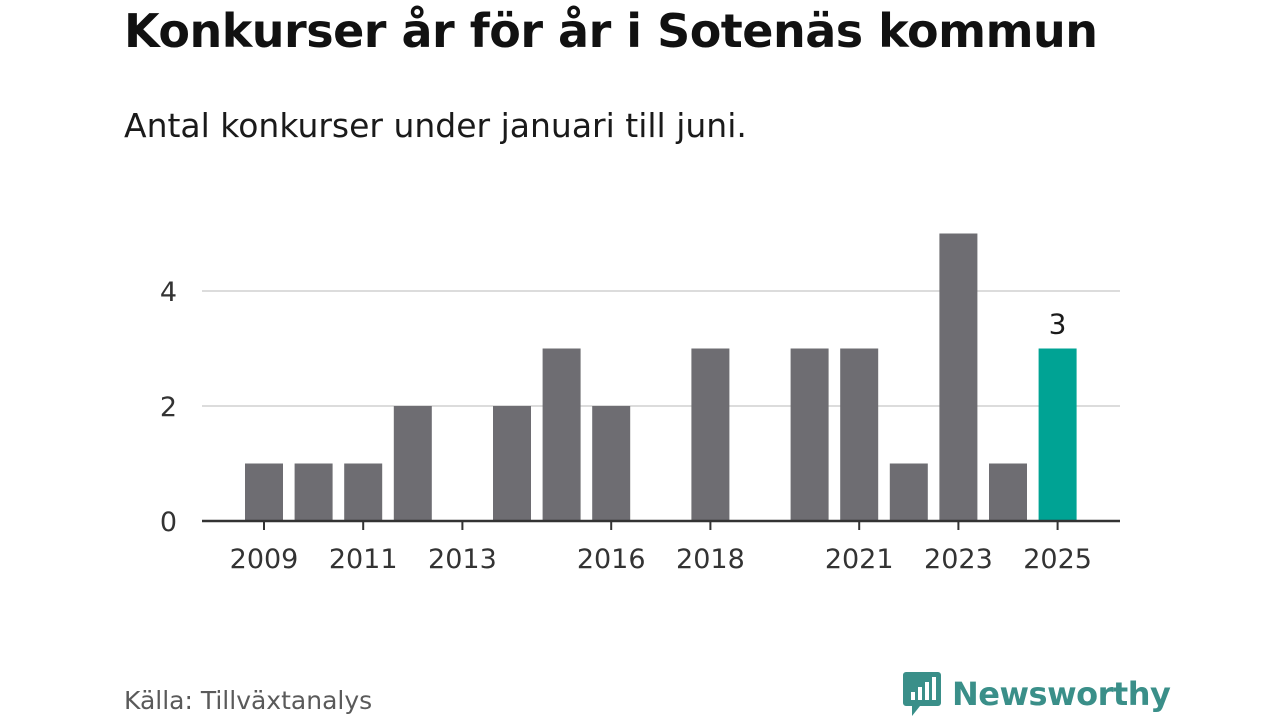 The image size is (1280, 720). What do you see at coordinates (435, 125) in the screenshot?
I see `chart-subtitle: Antal konkurser under januari till juni.` at bounding box center [435, 125].